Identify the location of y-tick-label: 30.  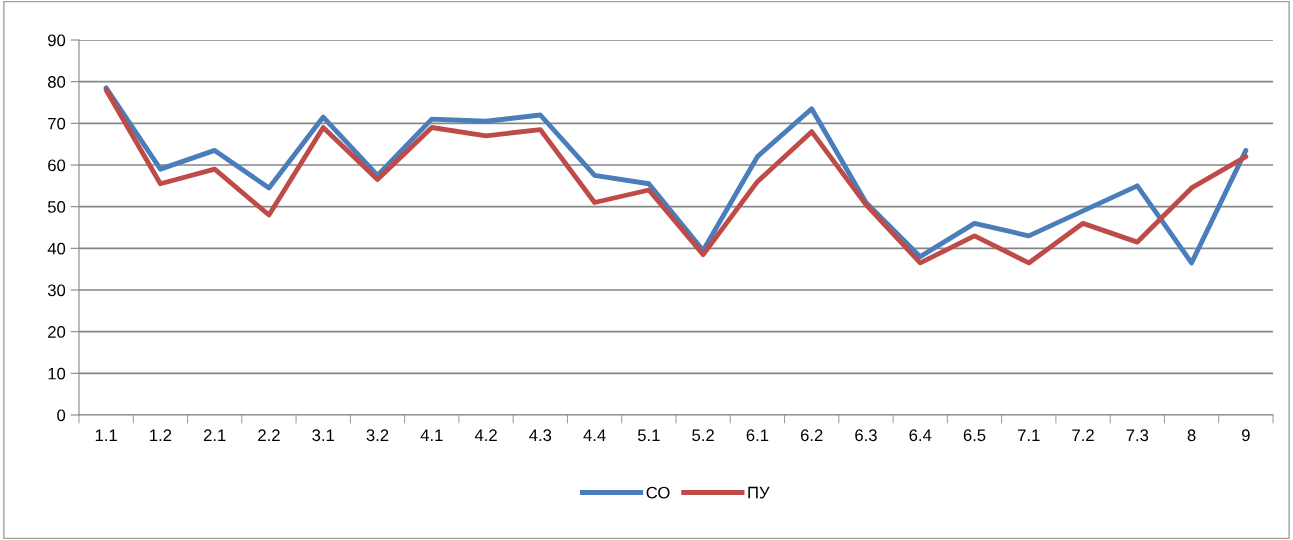
(56, 290).